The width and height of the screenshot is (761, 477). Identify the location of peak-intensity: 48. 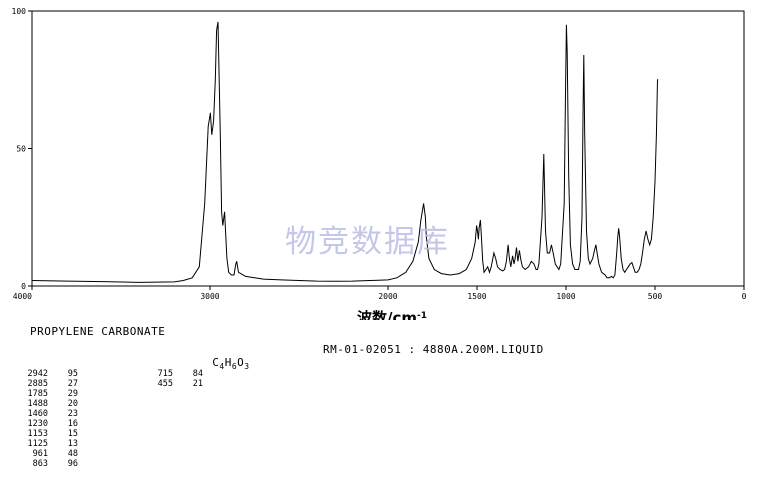
(72, 454).